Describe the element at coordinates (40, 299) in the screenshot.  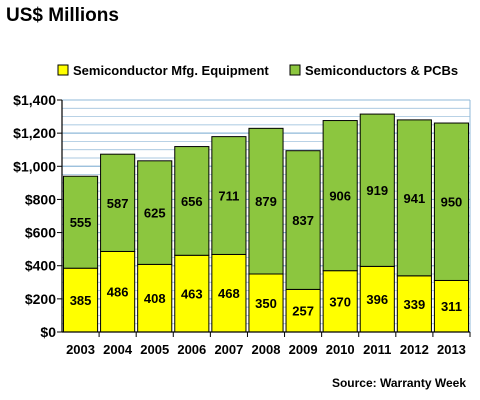
I see `y-tick-label: $200` at that location.